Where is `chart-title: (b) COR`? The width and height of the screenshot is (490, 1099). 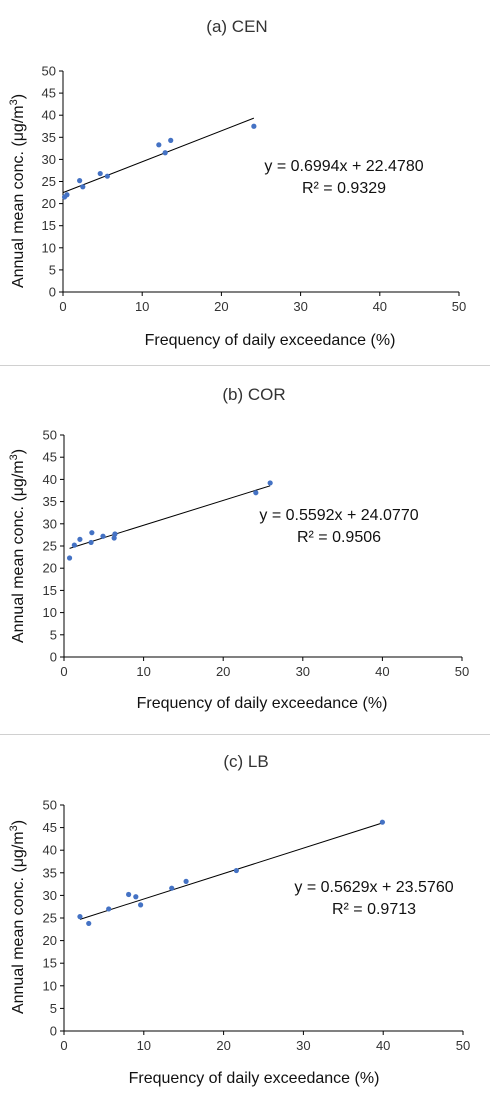
chart-title: (b) COR is located at coordinates (253, 394).